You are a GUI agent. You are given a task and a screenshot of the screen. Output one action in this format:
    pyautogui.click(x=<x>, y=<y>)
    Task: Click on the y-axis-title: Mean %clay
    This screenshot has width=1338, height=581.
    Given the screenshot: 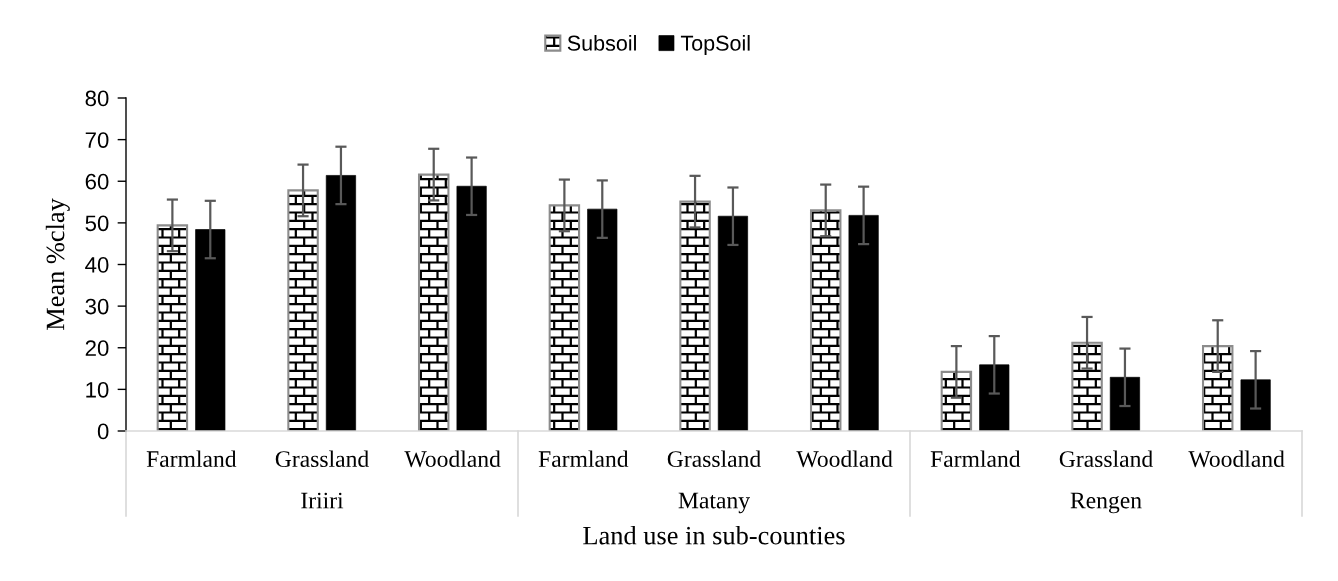 What is the action you would take?
    pyautogui.click(x=57, y=264)
    